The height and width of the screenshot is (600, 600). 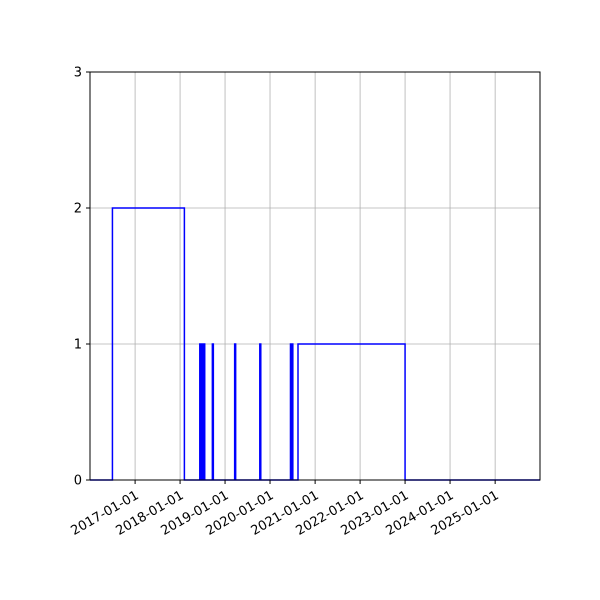 What do you see at coordinates (78, 481) in the screenshot?
I see `y-tick-label: 0` at bounding box center [78, 481].